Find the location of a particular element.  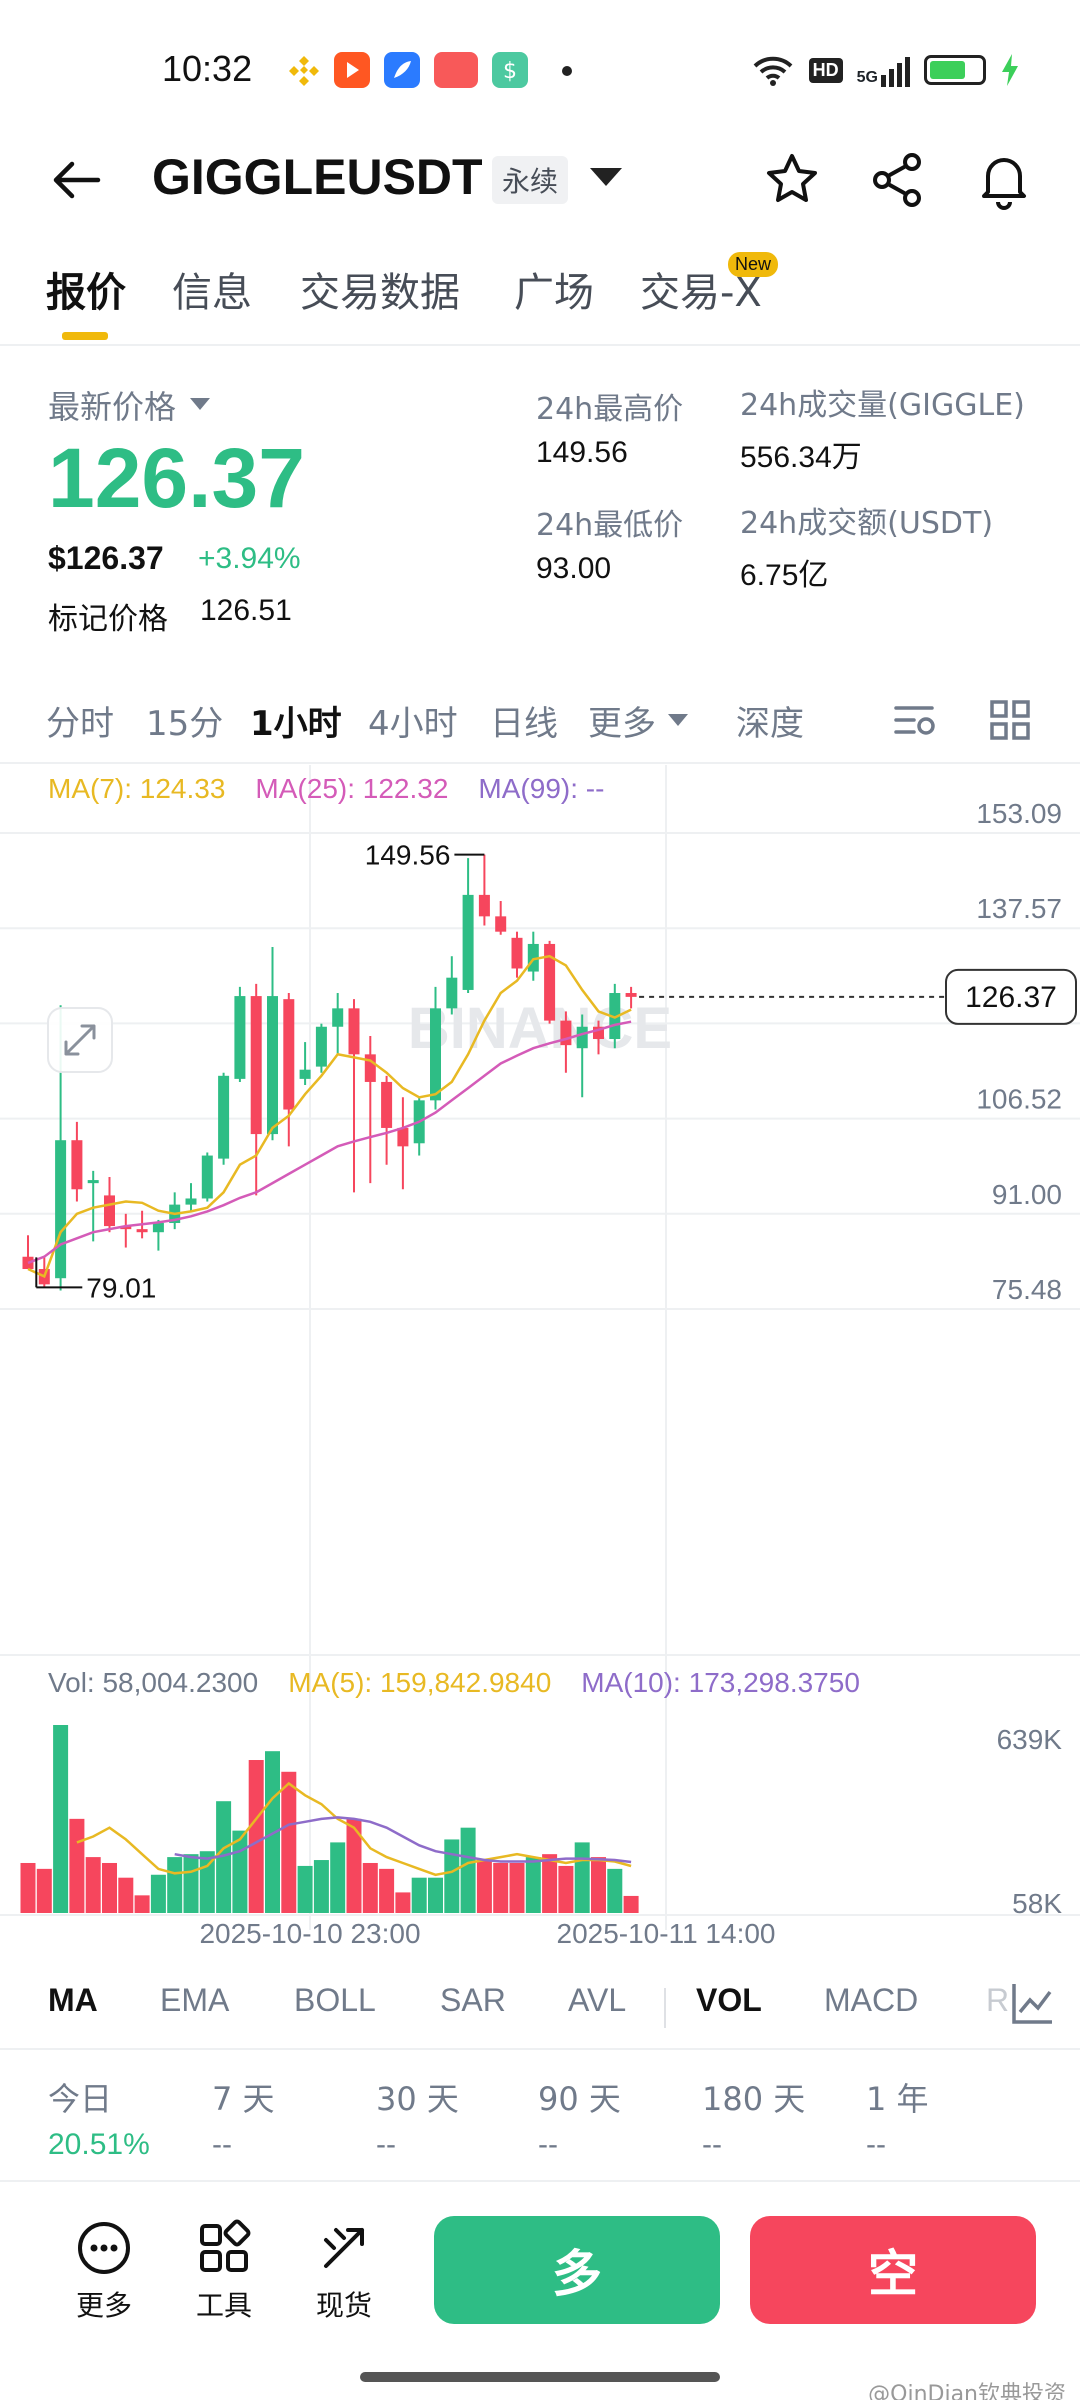

indicator-sar: SAR is located at coordinates (473, 2000).